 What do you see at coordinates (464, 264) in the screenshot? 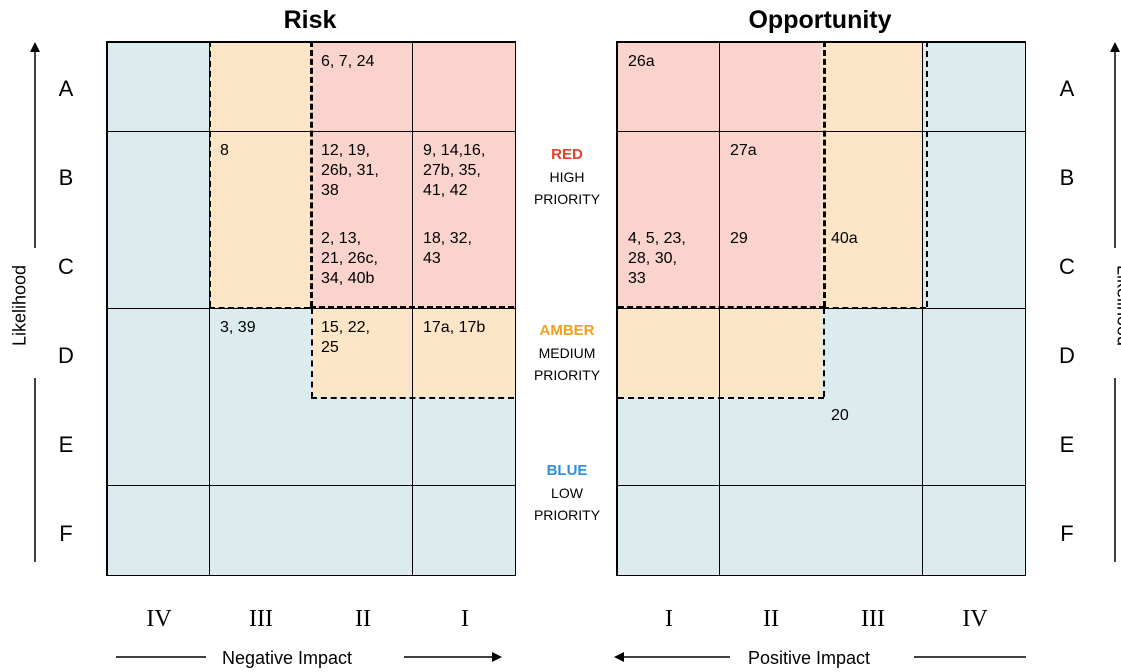
I see `risk-cell: 18, 32, 43` at bounding box center [464, 264].